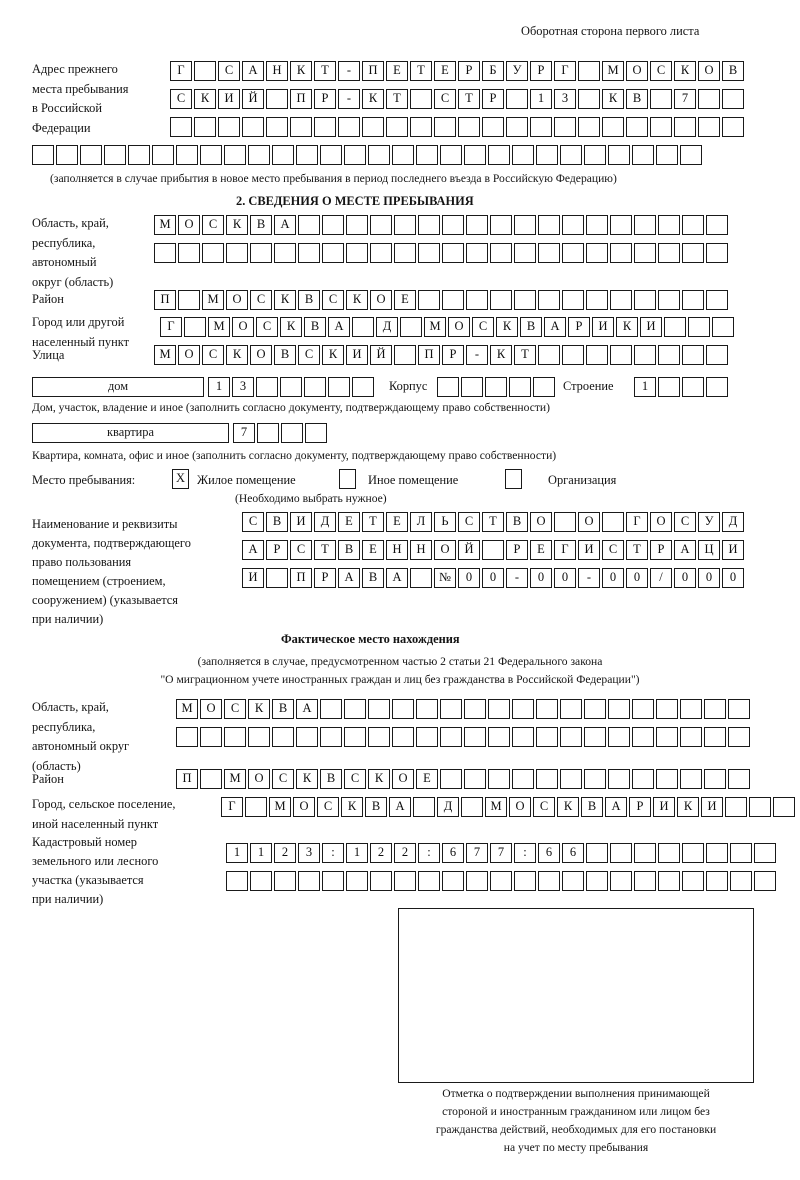  What do you see at coordinates (213, 300) in the screenshot?
I see `section2-district-row-cell-3: М` at bounding box center [213, 300].